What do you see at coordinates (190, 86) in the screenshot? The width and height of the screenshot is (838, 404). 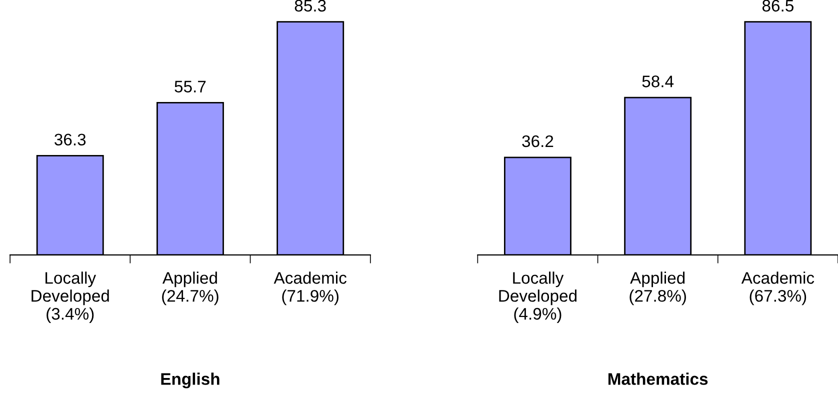 I see `data-label: 55.7` at bounding box center [190, 86].